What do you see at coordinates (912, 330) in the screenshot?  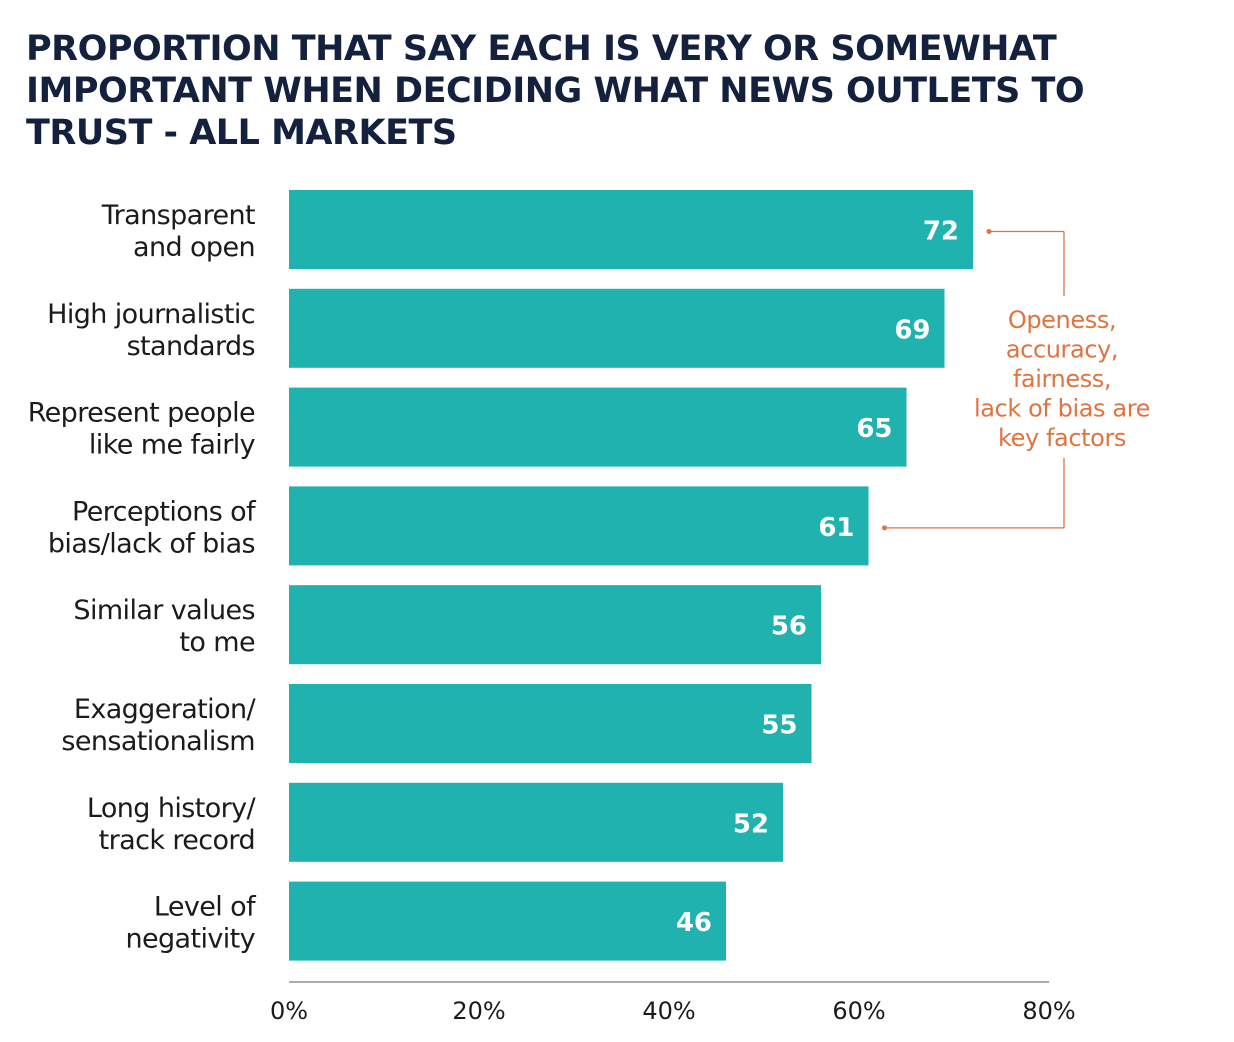 I see `bar-value-label-2: 69` at bounding box center [912, 330].